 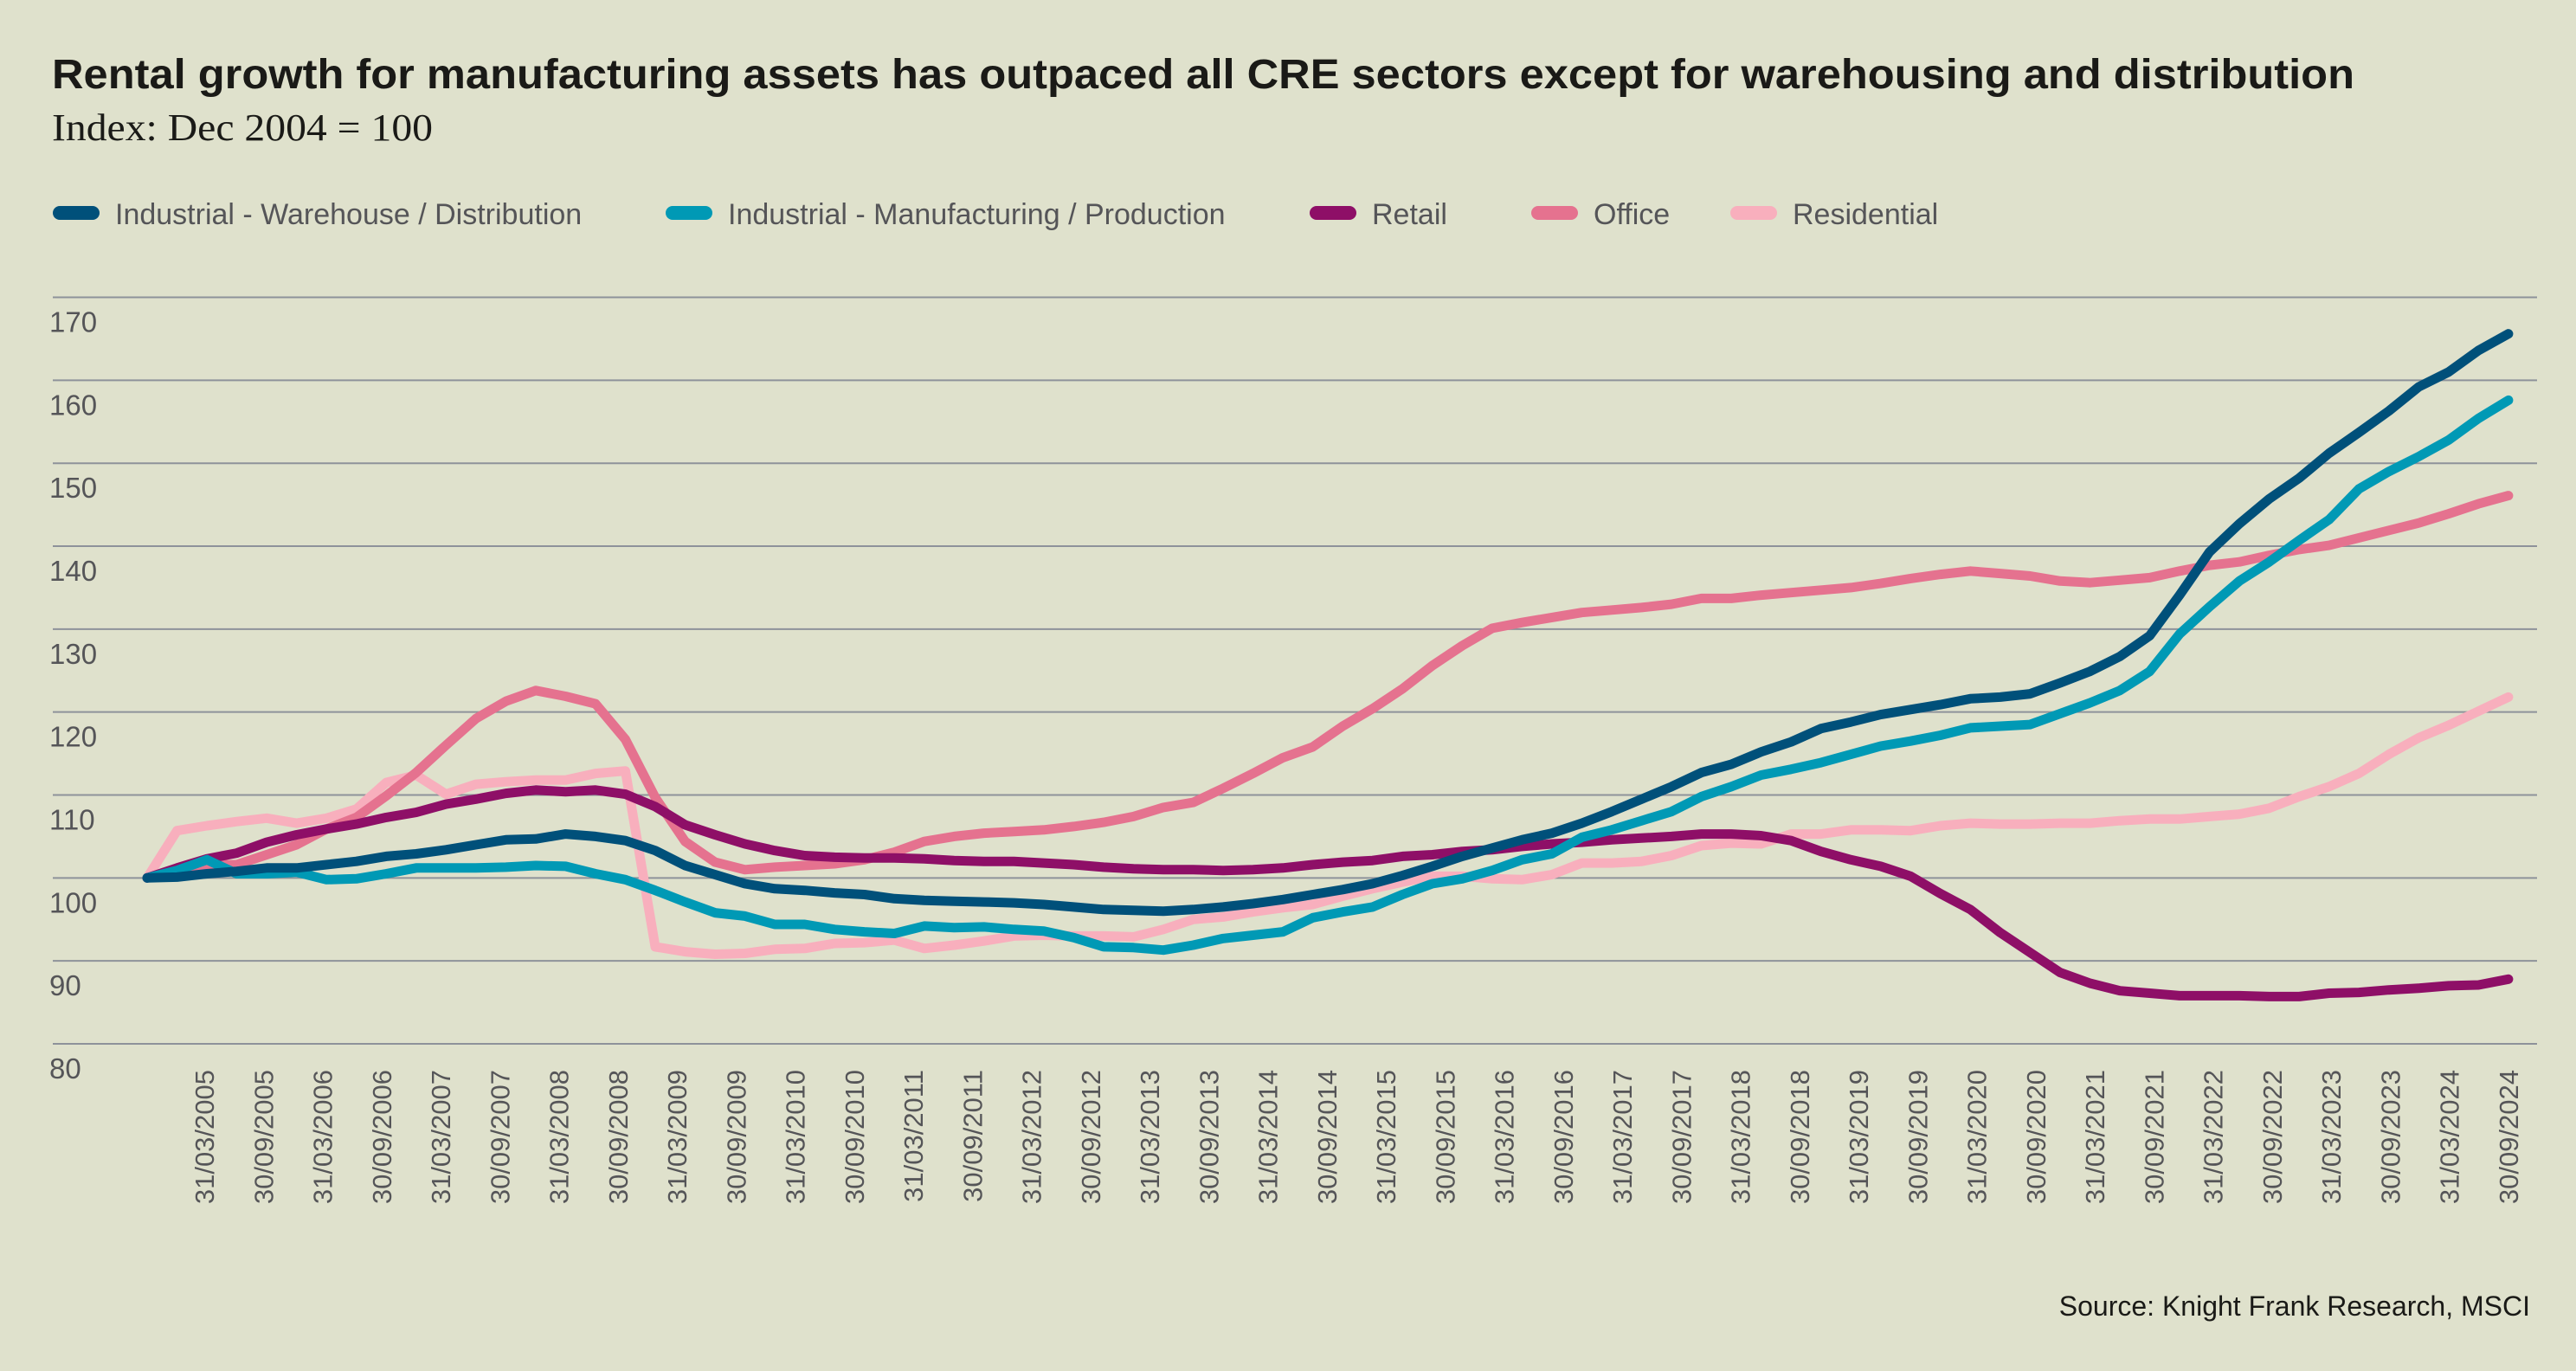 I want to click on y-tick-label: 170, so click(x=73, y=322).